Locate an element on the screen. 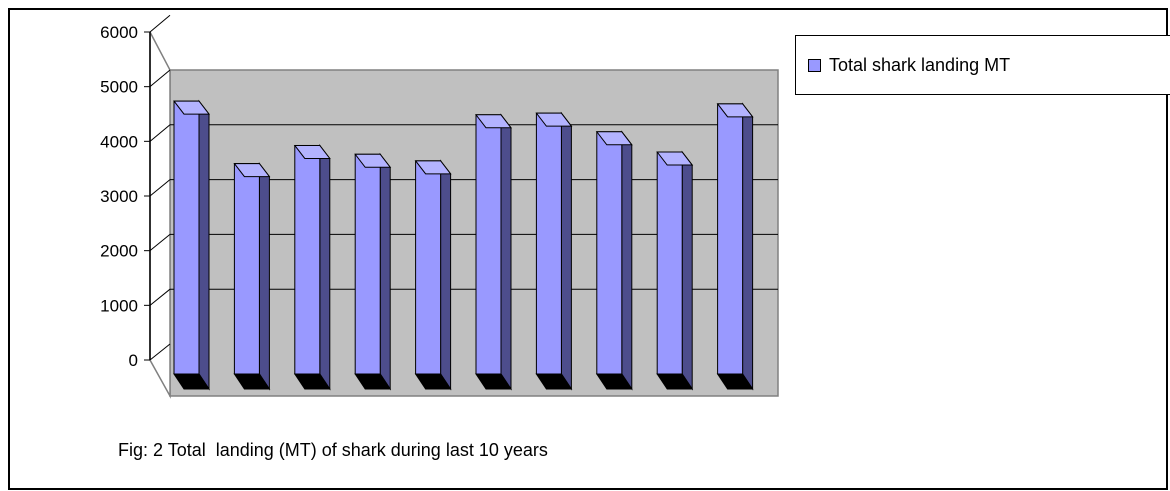 The width and height of the screenshot is (1170, 491). y-tick-label: 1000 is located at coordinates (119, 305).